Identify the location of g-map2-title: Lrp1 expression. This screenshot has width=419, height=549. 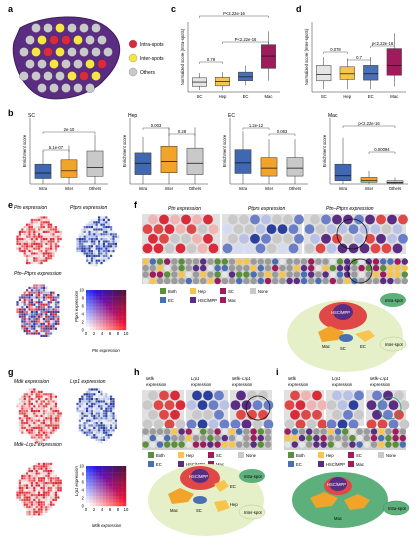
(88, 382).